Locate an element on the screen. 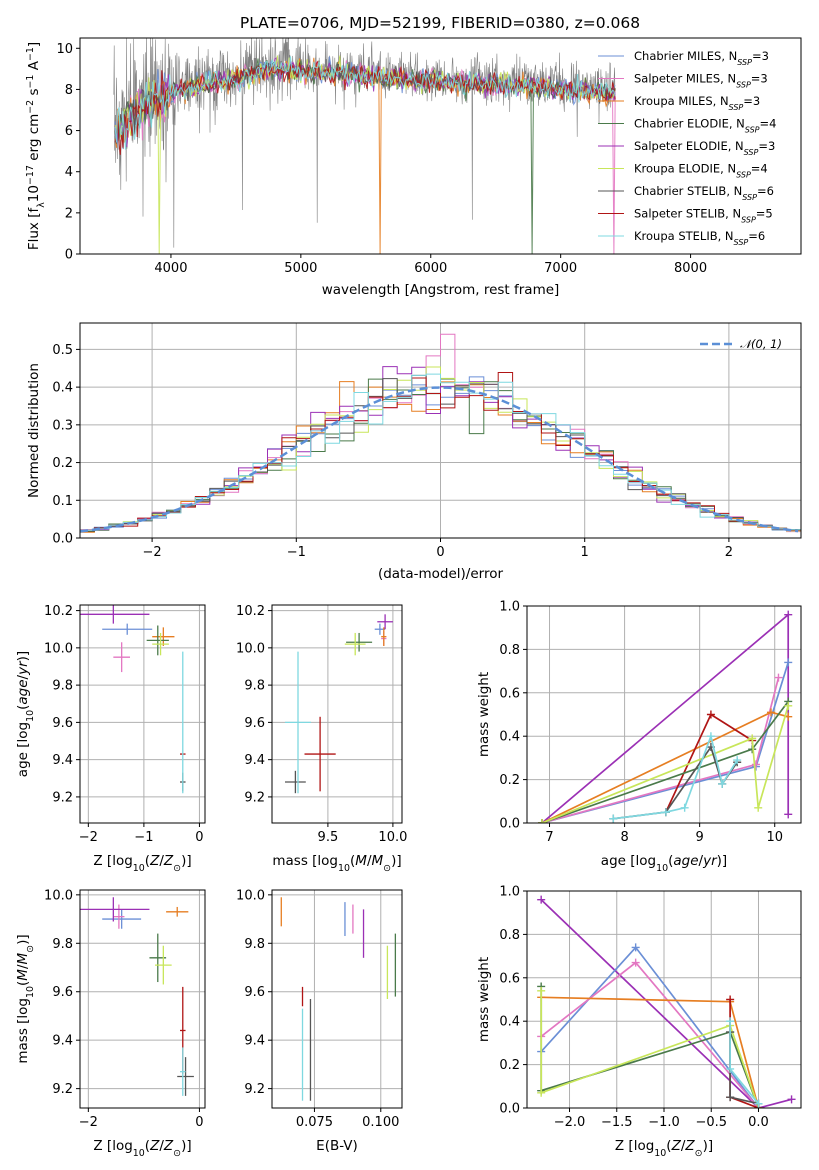 This screenshot has height=1170, width=819. x-tick-label: 10.0 is located at coordinates (392, 837).